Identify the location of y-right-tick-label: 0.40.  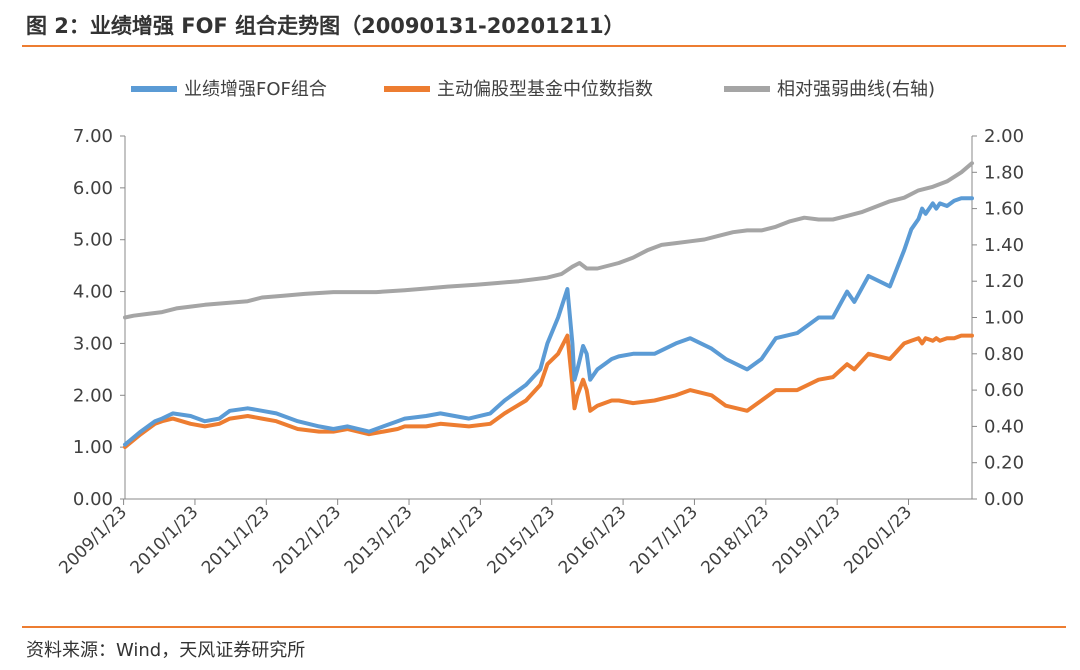
(1004, 426).